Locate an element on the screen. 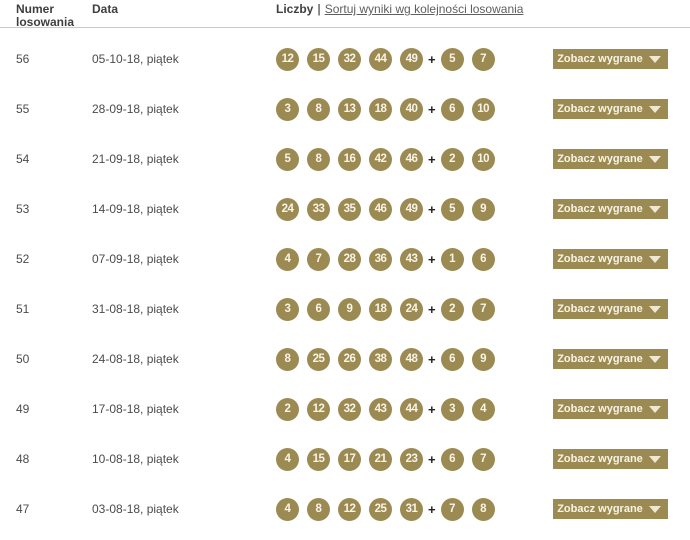  drawn-numbers: 5 8 16 42 46 +2 10 is located at coordinates (414, 159).